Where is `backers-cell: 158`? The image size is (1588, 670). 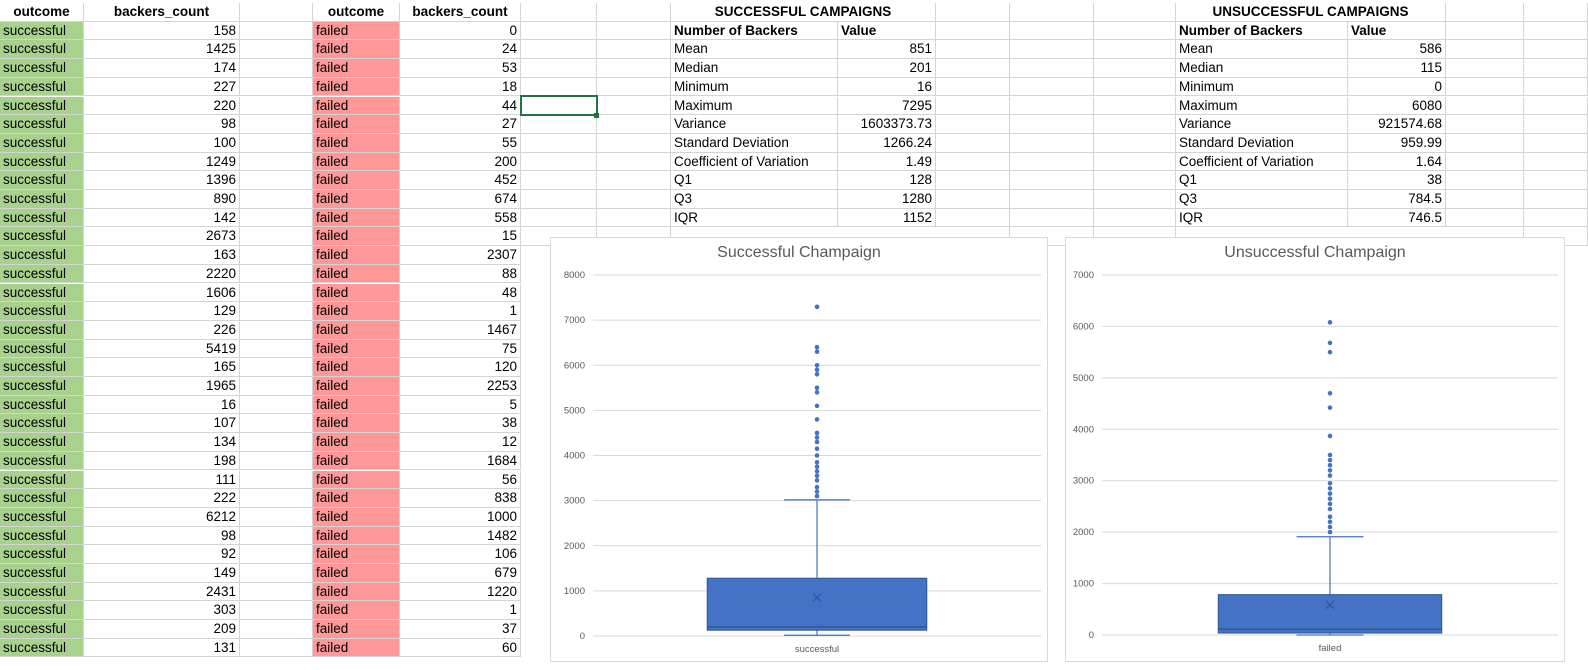
backers-cell: 158 is located at coordinates (162, 31).